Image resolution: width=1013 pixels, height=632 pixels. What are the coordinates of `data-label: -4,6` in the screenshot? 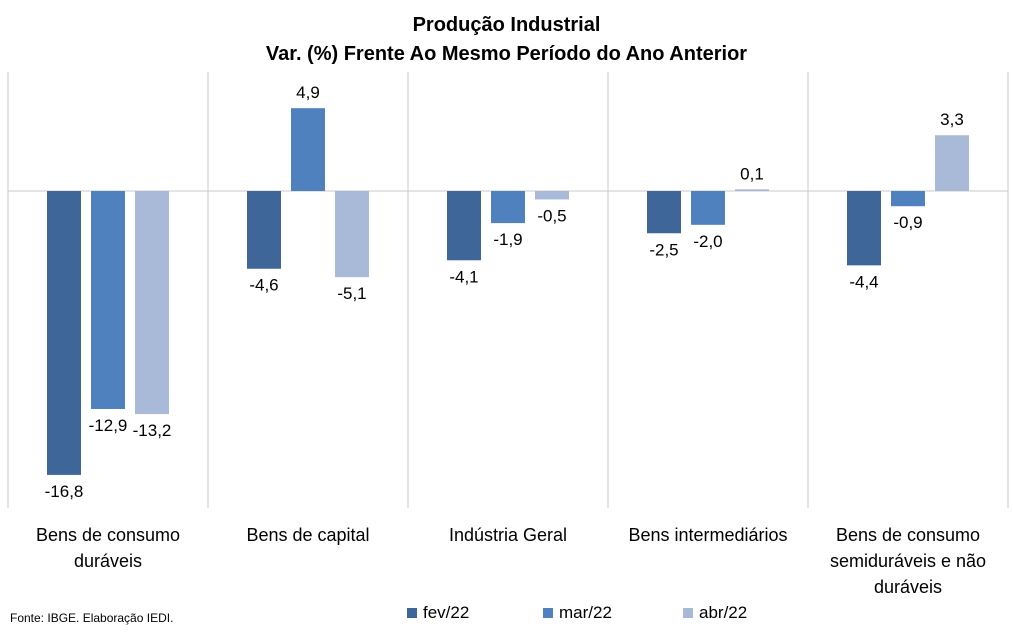 It's located at (263, 285).